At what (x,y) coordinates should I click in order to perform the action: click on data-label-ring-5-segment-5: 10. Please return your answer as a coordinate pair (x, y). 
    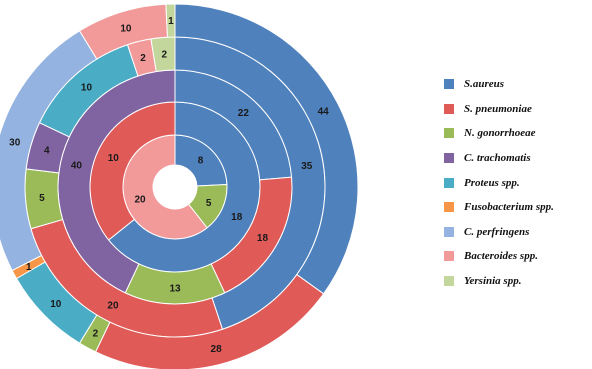
    Looking at the image, I should click on (56, 304).